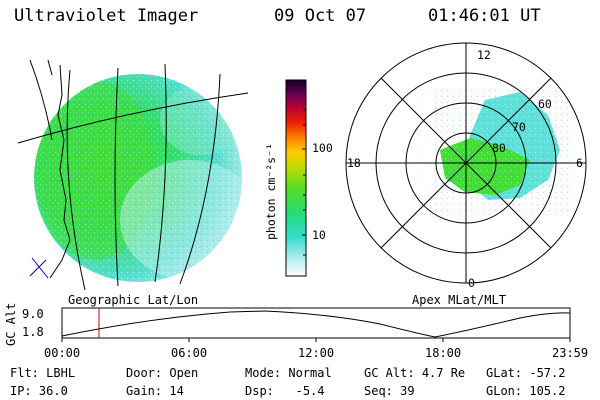 This screenshot has width=600, height=400. Describe the element at coordinates (504, 373) in the screenshot. I see `glat-label: GLat:` at that location.